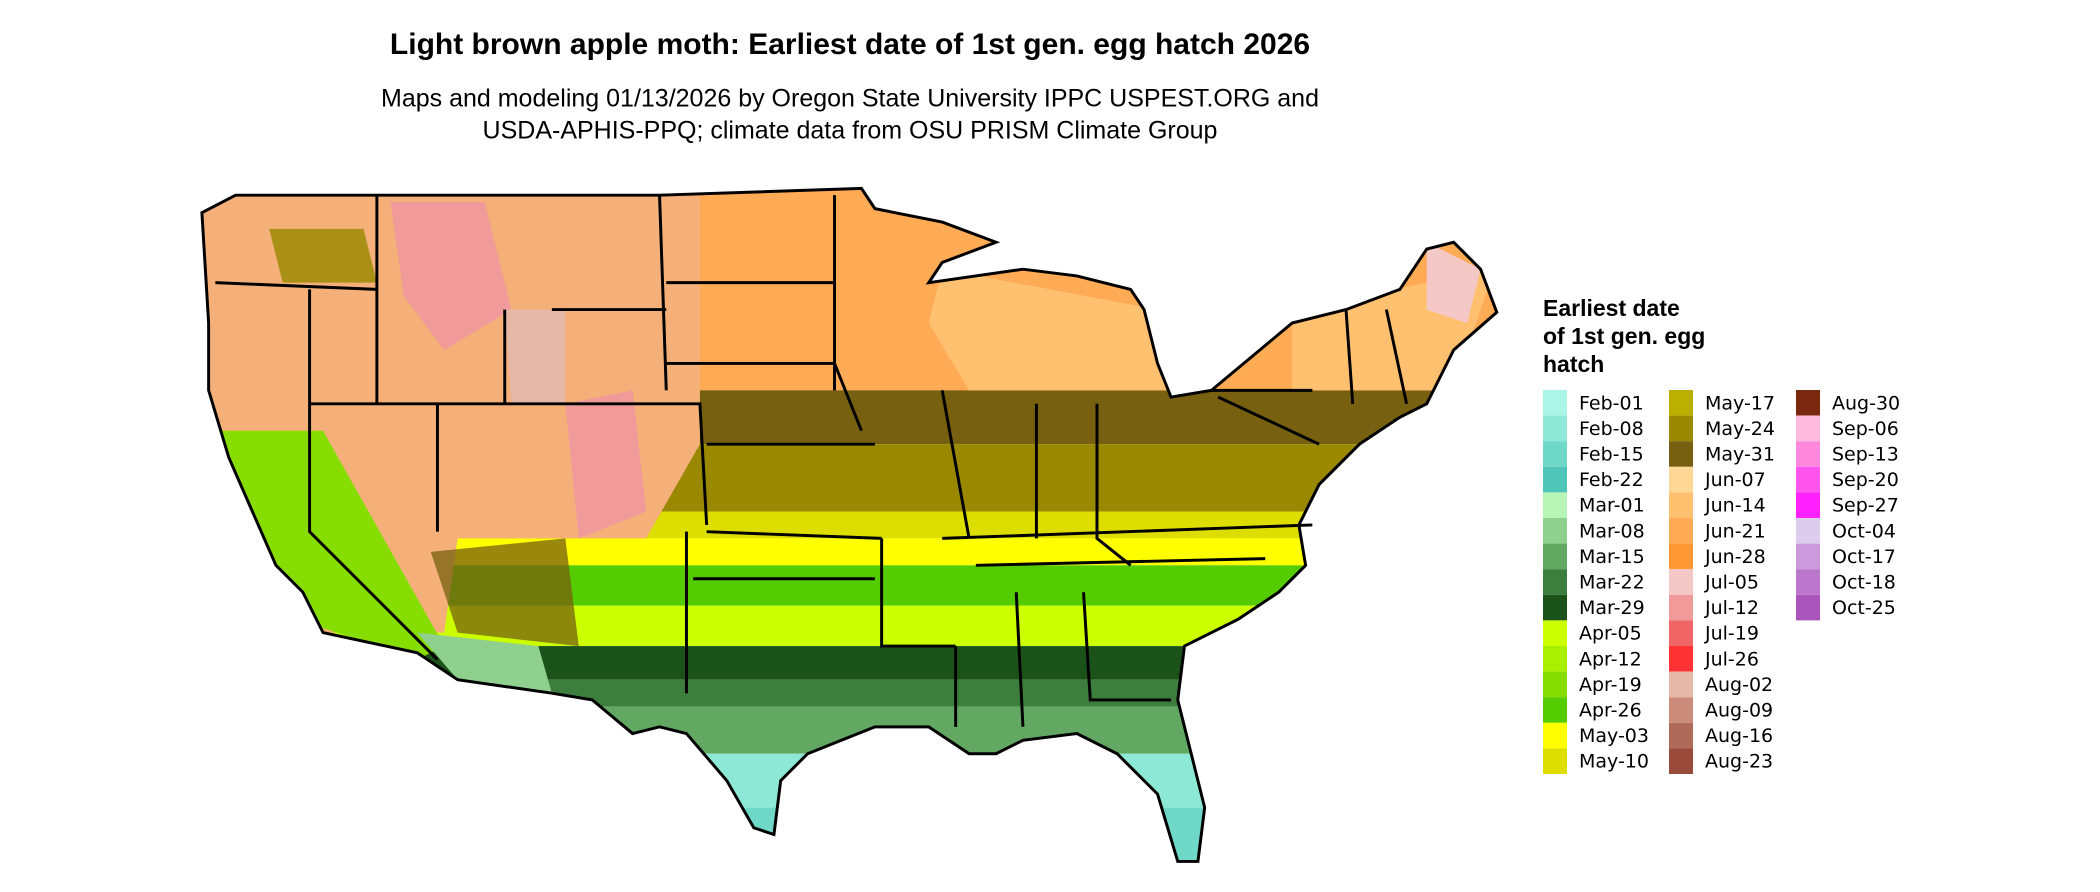  Describe the element at coordinates (1865, 506) in the screenshot. I see `legend-label: Sep-27` at that location.